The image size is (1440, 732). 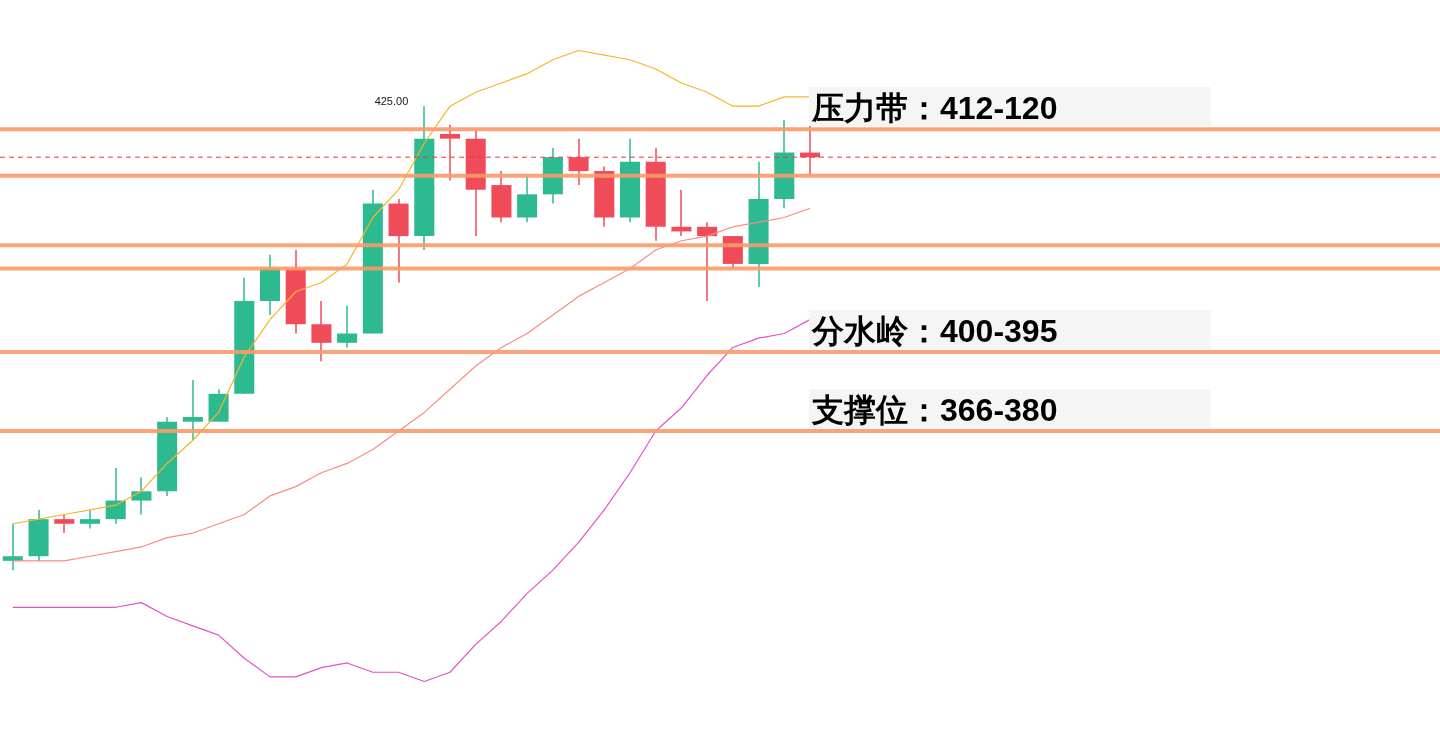 What do you see at coordinates (1010, 107) in the screenshot?
I see `label-box: 压力带：412-120` at bounding box center [1010, 107].